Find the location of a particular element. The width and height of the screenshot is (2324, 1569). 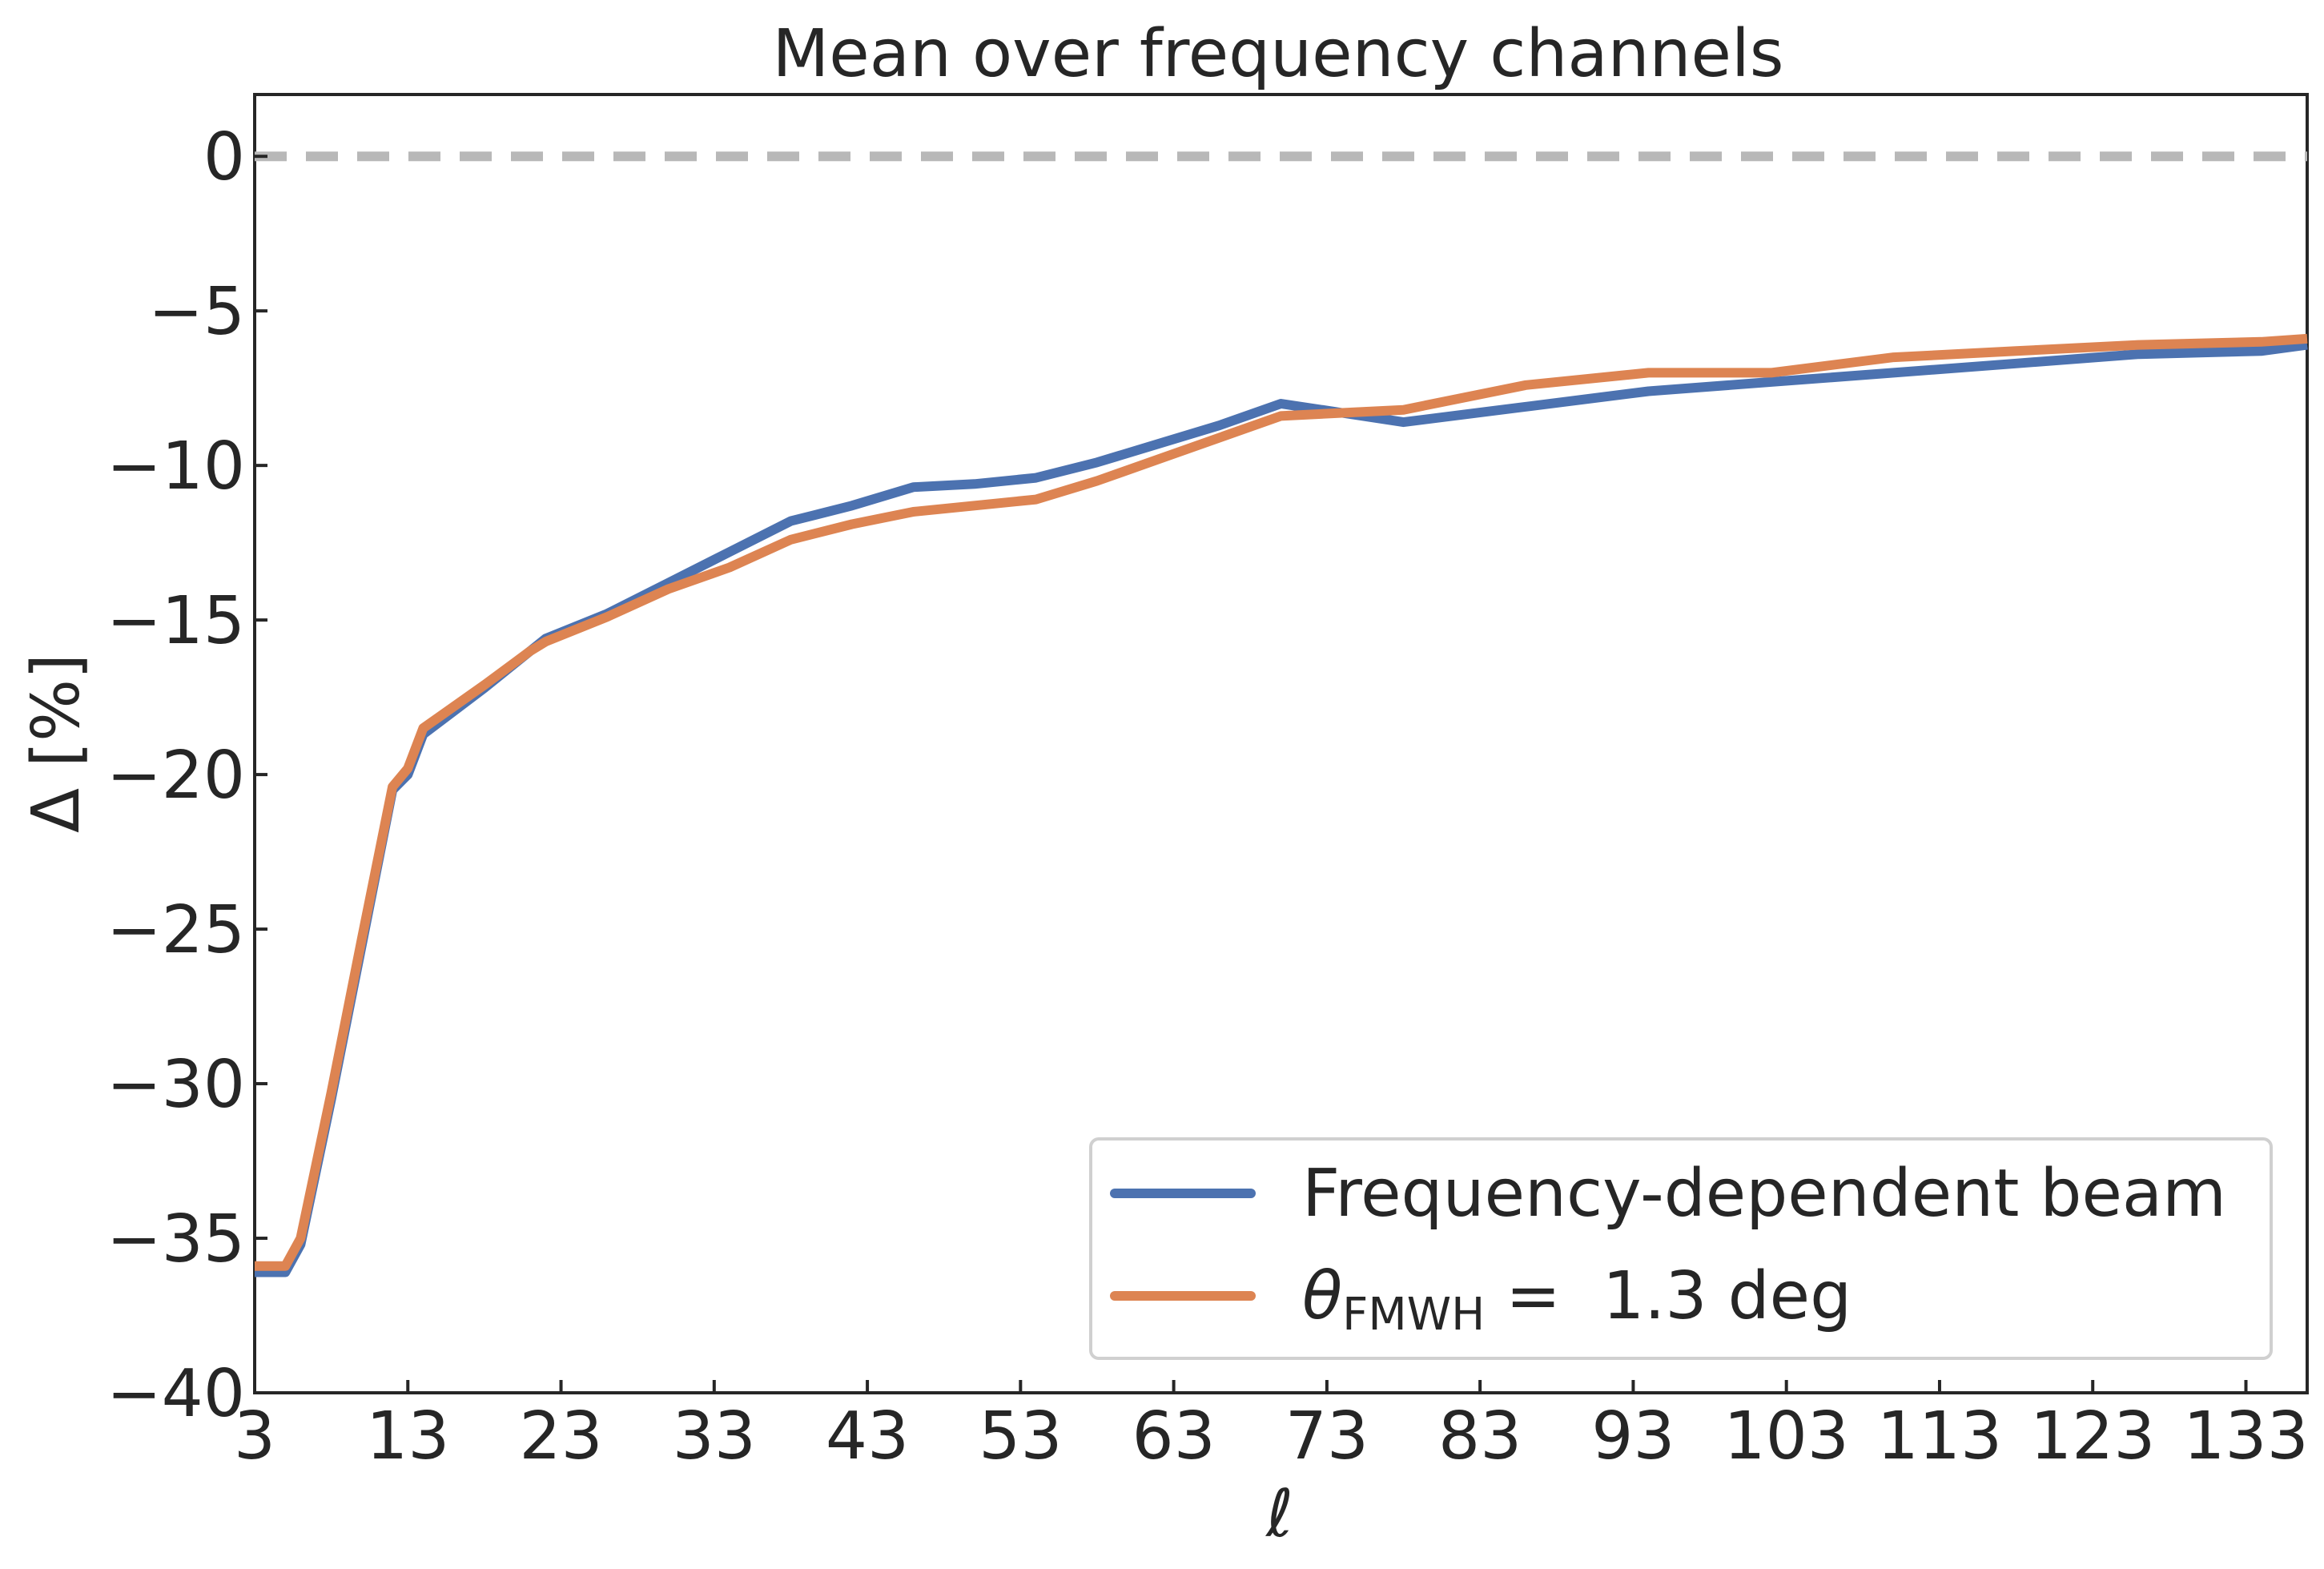

y-tick-label: −40 is located at coordinates (176, 1394).